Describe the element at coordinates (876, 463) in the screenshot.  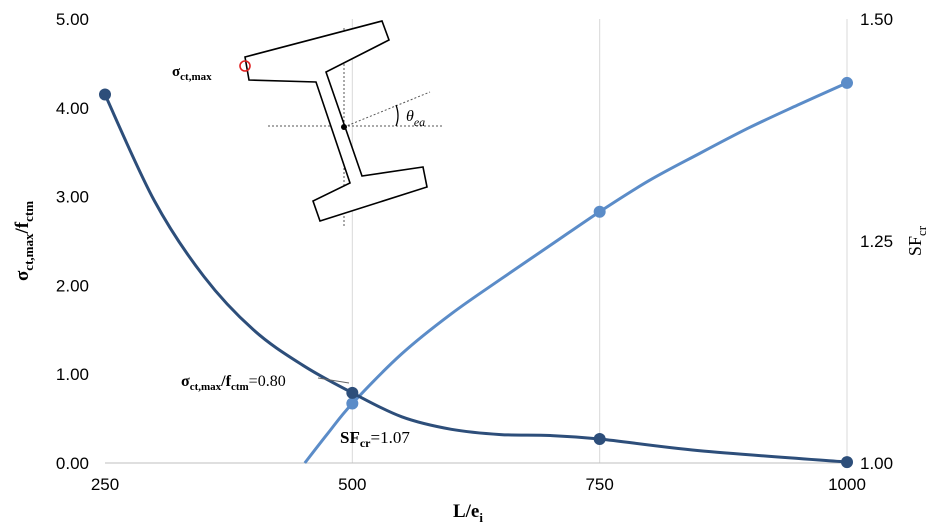
I see `right-y-tick-1.00: 1.00` at that location.